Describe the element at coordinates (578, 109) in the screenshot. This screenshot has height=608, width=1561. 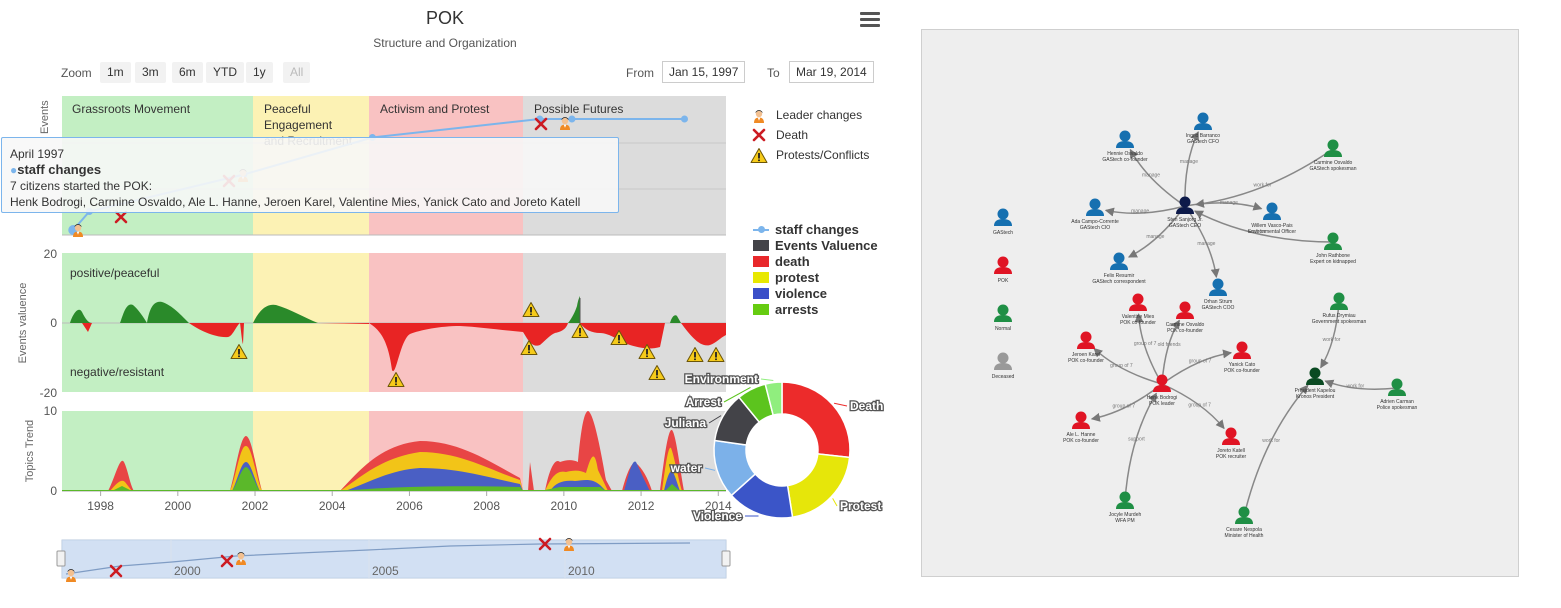
I see `period-label-futures: Possible Futures` at that location.